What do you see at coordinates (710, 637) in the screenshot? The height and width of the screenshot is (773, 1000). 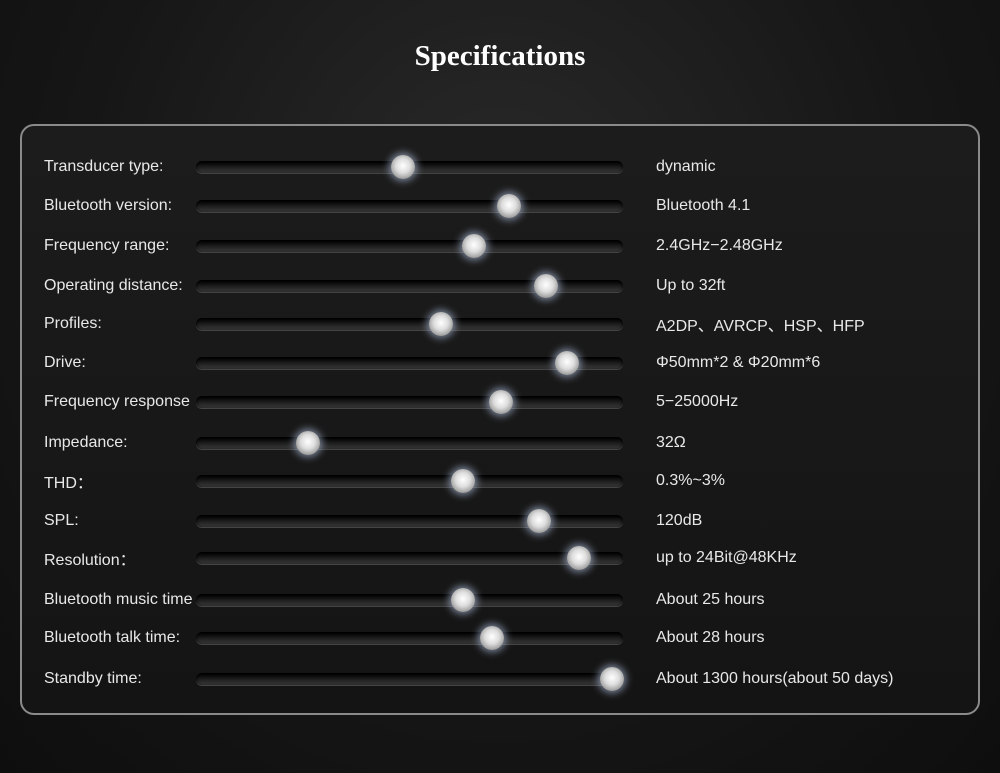 I see `spec-value: About 28 hours` at bounding box center [710, 637].